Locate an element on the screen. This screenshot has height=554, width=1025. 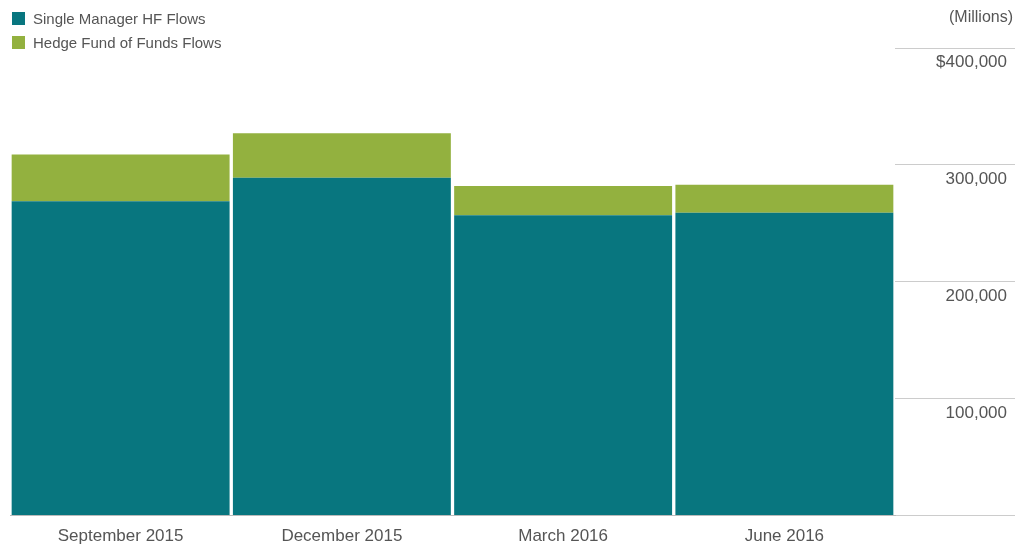
y-tick-label: $400,000 is located at coordinates (971, 62).